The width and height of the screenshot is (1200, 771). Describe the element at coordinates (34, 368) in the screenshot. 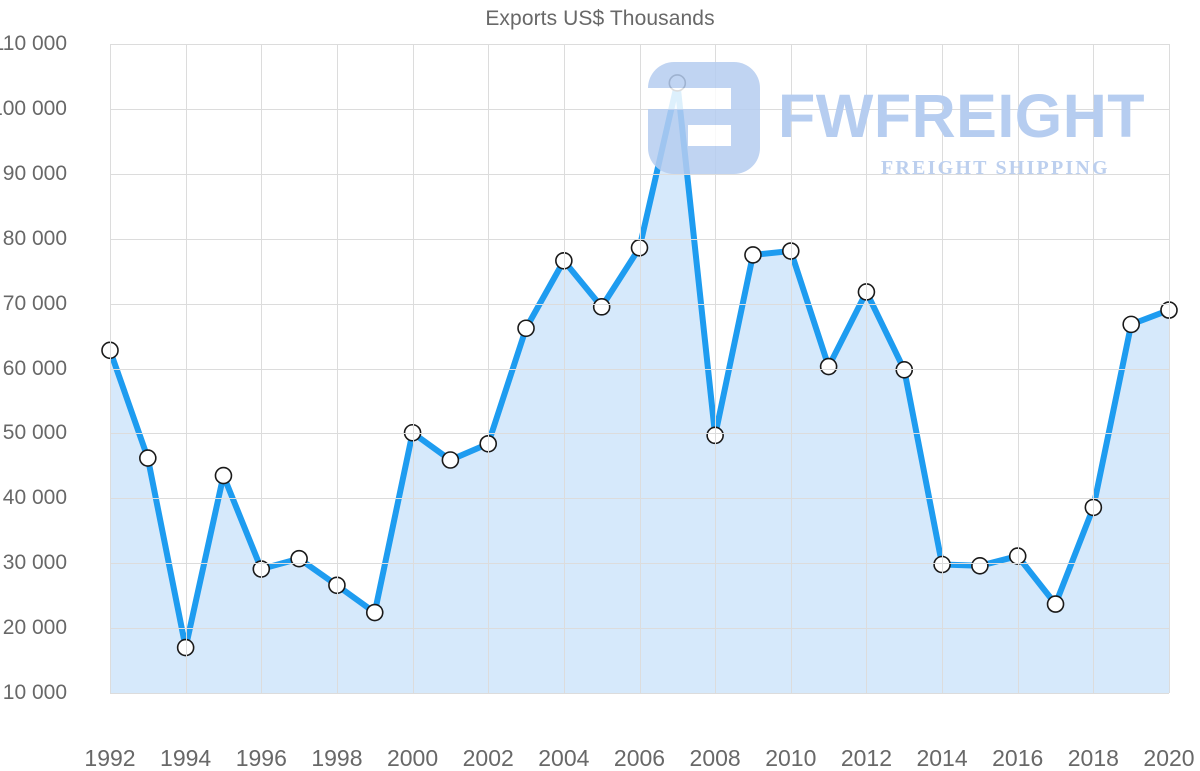

I see `y-axis-tick-label: 60 000` at that location.